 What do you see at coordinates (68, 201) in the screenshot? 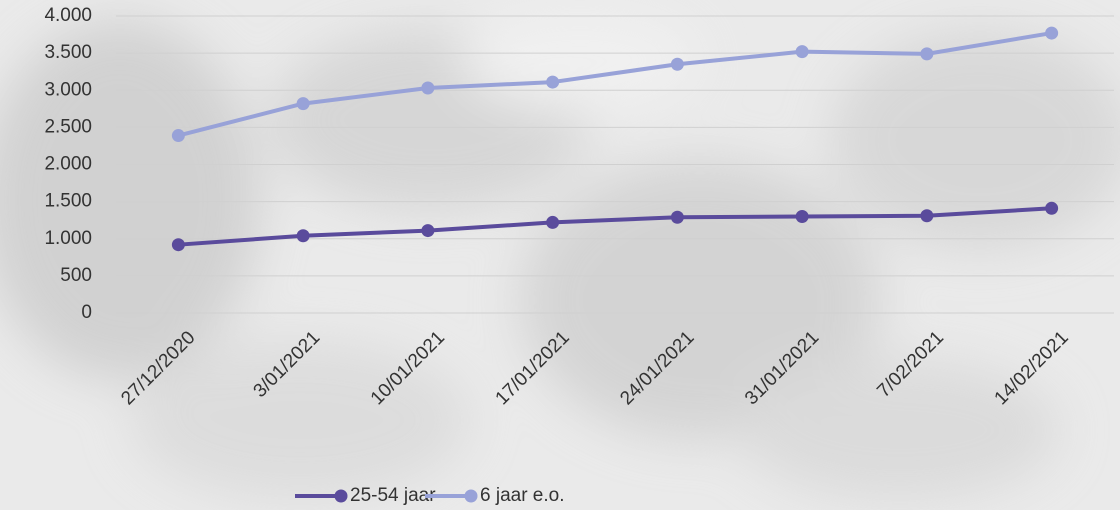
I see `y-tick-label: 1.500` at bounding box center [68, 201].